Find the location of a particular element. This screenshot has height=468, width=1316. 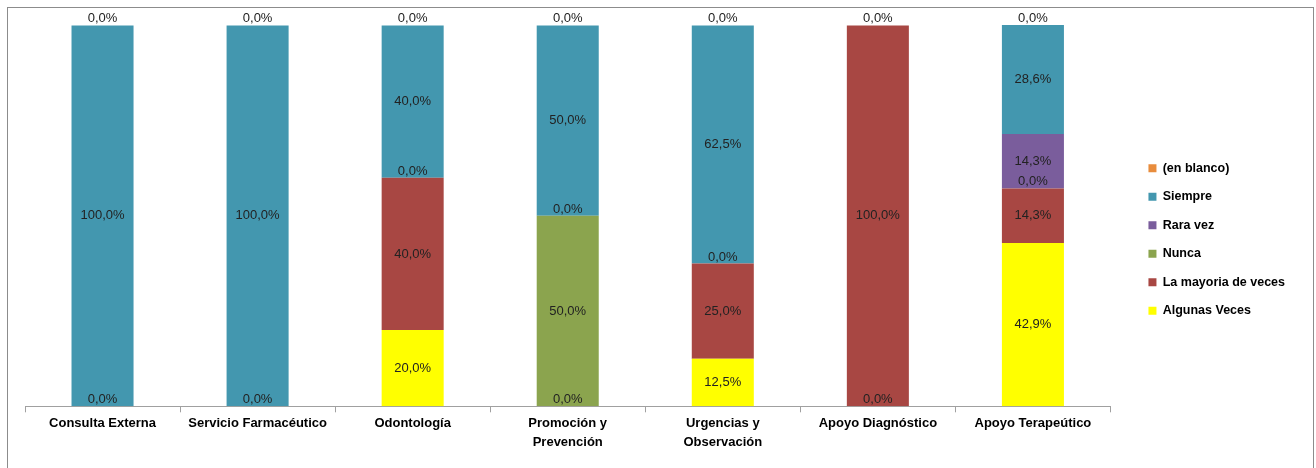

x-tick-label: Servicio Farmacéutico is located at coordinates (258, 423).